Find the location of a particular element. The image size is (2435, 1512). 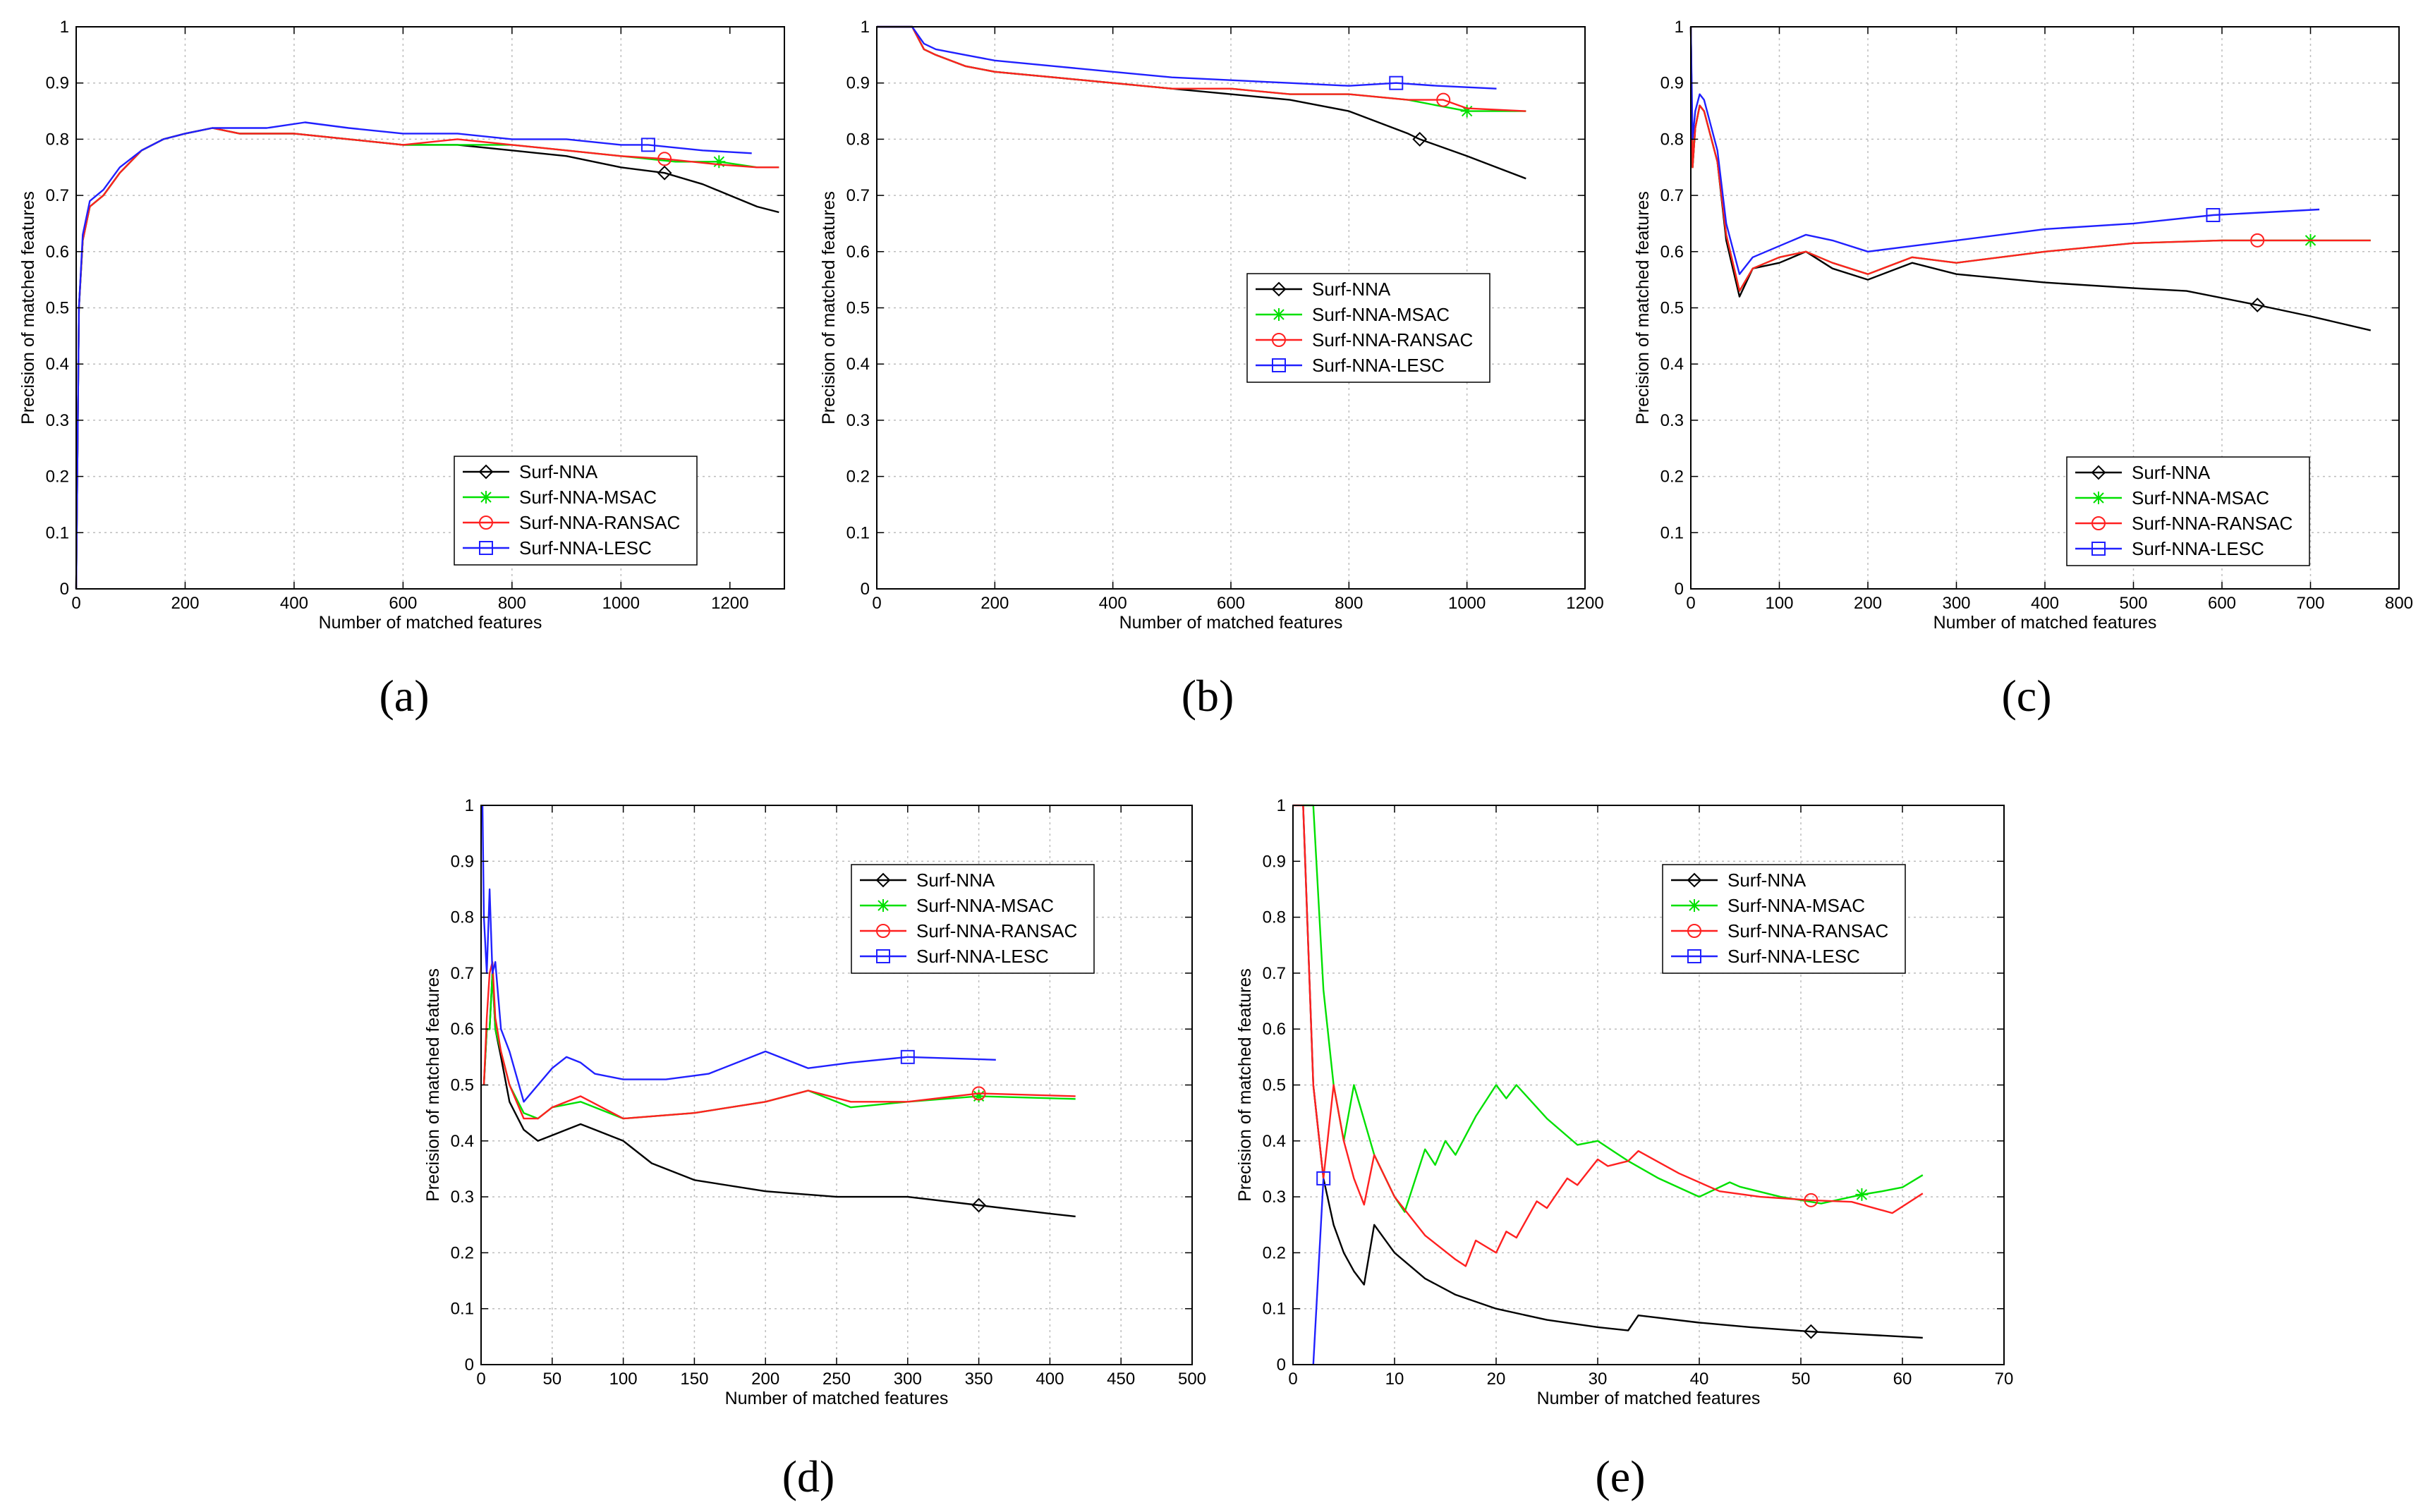

x-tick-label: 500 is located at coordinates (1192, 1379).